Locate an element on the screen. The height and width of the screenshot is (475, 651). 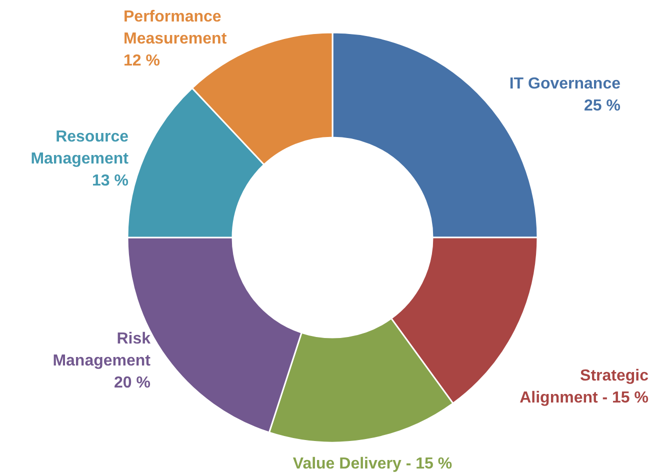
slice-label: Strategic Alignment - 15 % is located at coordinates (584, 387).